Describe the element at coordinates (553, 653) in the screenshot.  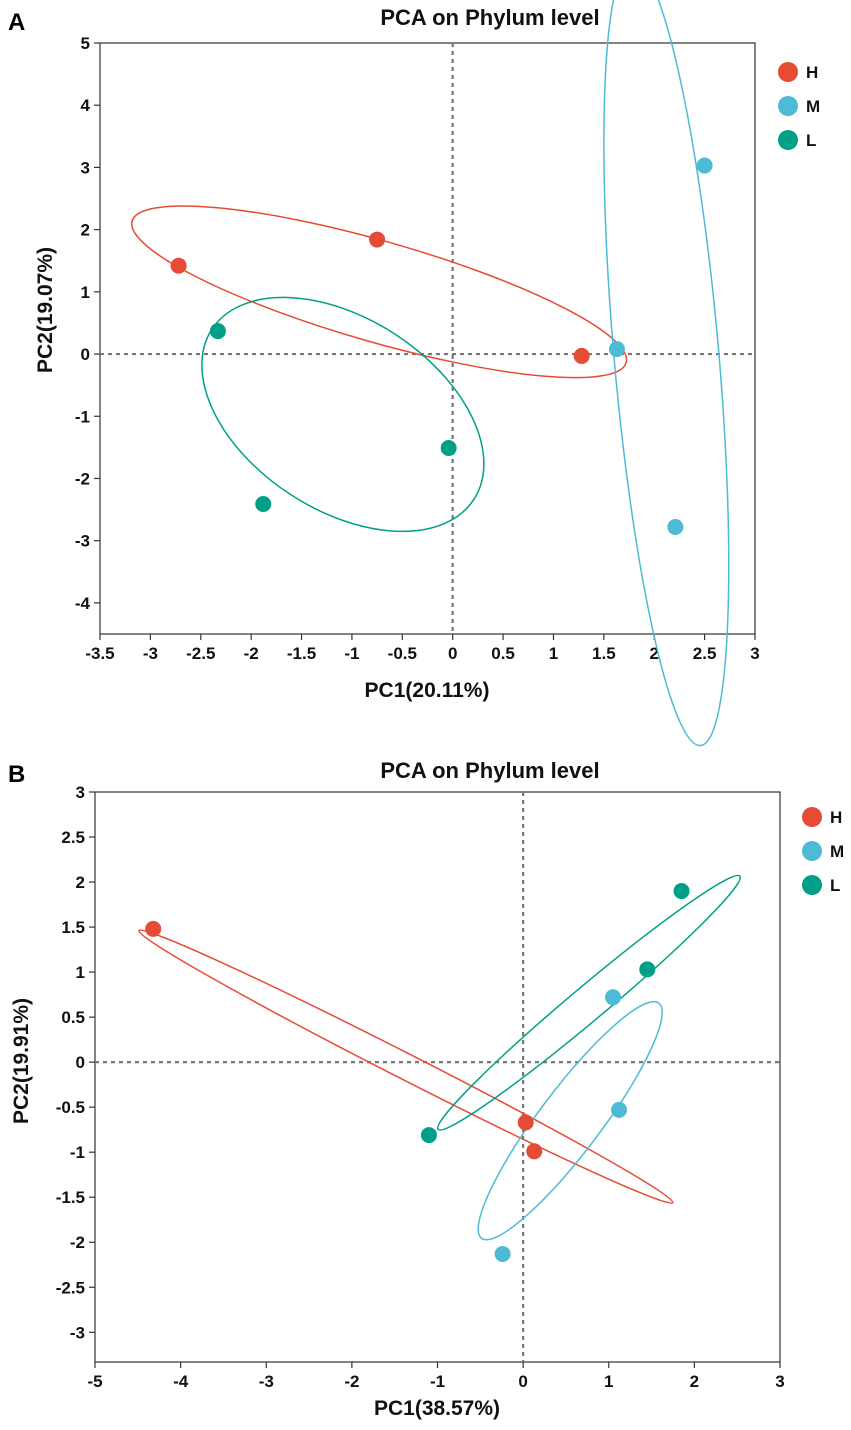
I see `panel-a-x-tick-label: 1` at that location.